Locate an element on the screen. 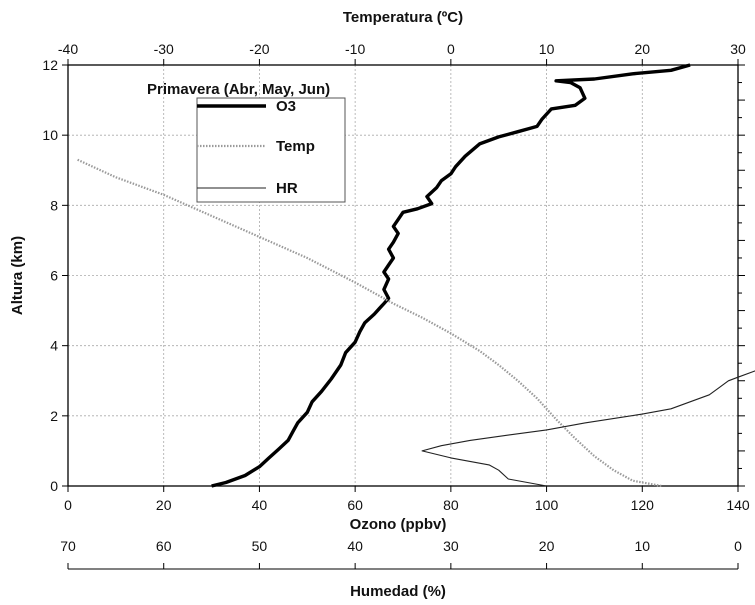 Image resolution: width=755 pixels, height=605 pixels. temperature-tick-label: -40 is located at coordinates (68, 49).